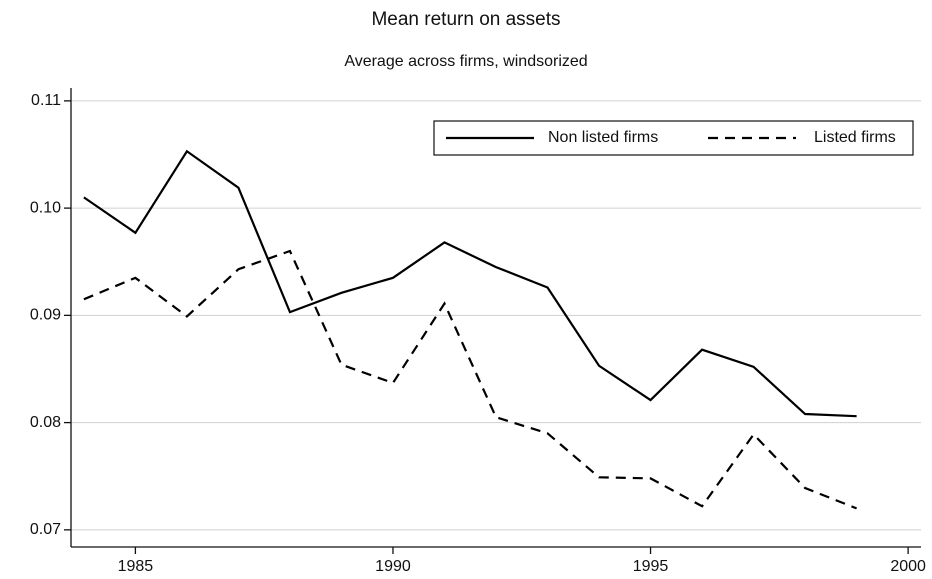  Describe the element at coordinates (46, 100) in the screenshot. I see `y-tick-label: 0.11` at that location.